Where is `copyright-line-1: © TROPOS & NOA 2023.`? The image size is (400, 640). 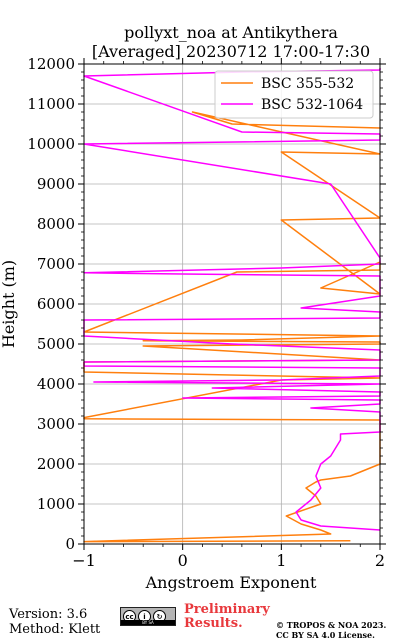 copyright-line-1: © TROPOS & NOA 2023. is located at coordinates (331, 625).